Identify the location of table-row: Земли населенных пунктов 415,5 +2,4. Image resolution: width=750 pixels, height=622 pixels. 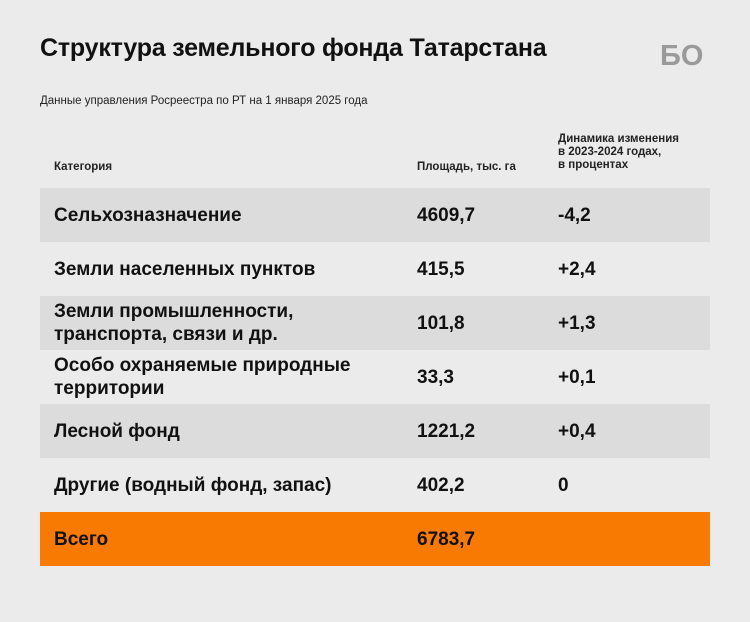
(375, 269).